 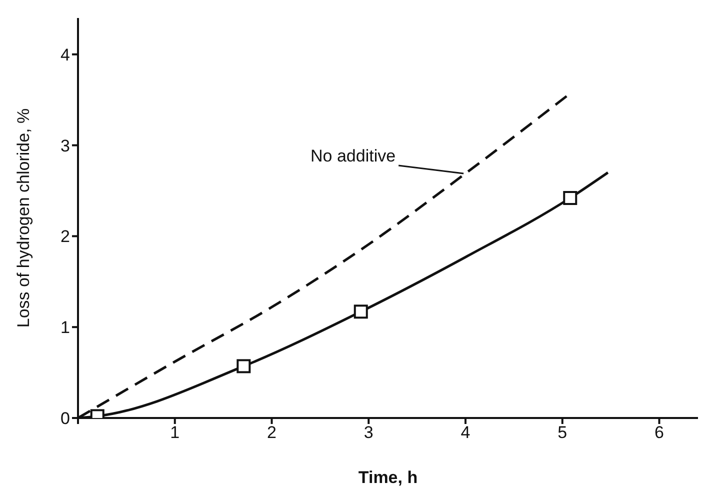 I want to click on x-tick-label: 1, so click(x=175, y=432).